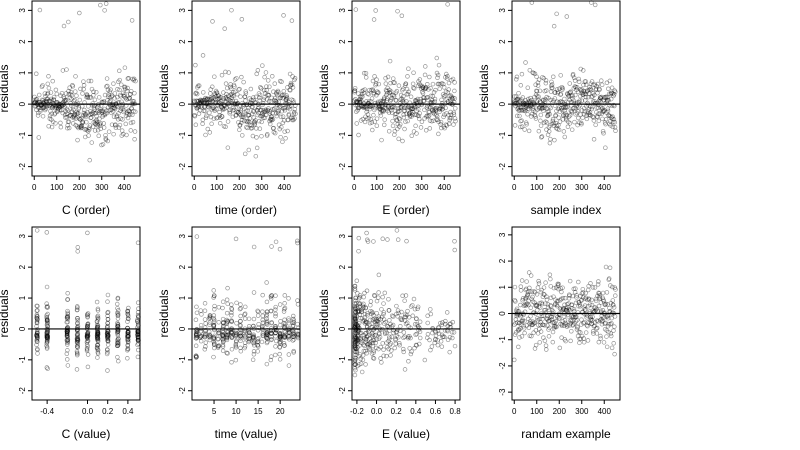 Image resolution: width=800 pixels, height=450 pixels. Describe the element at coordinates (262, 187) in the screenshot. I see `x-tick-label: 300` at that location.